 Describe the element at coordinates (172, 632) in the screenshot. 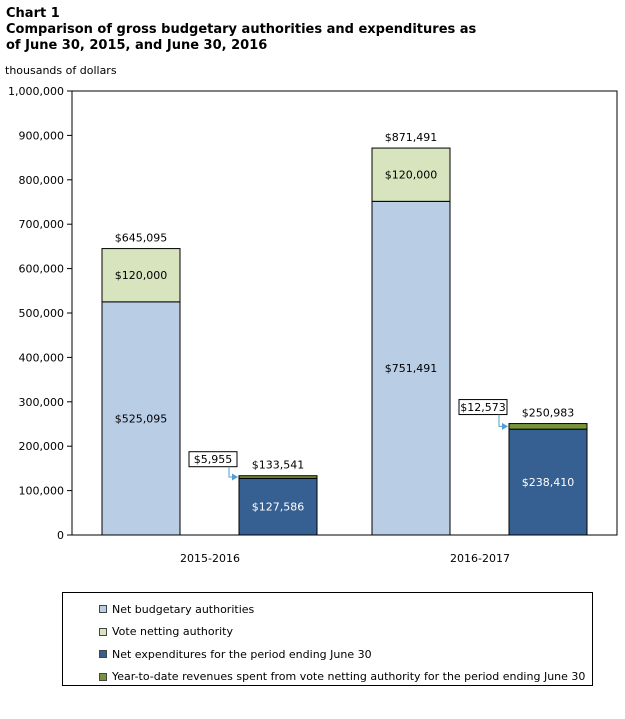

I see `legend-label-vote-netting: Vote netting authority` at that location.